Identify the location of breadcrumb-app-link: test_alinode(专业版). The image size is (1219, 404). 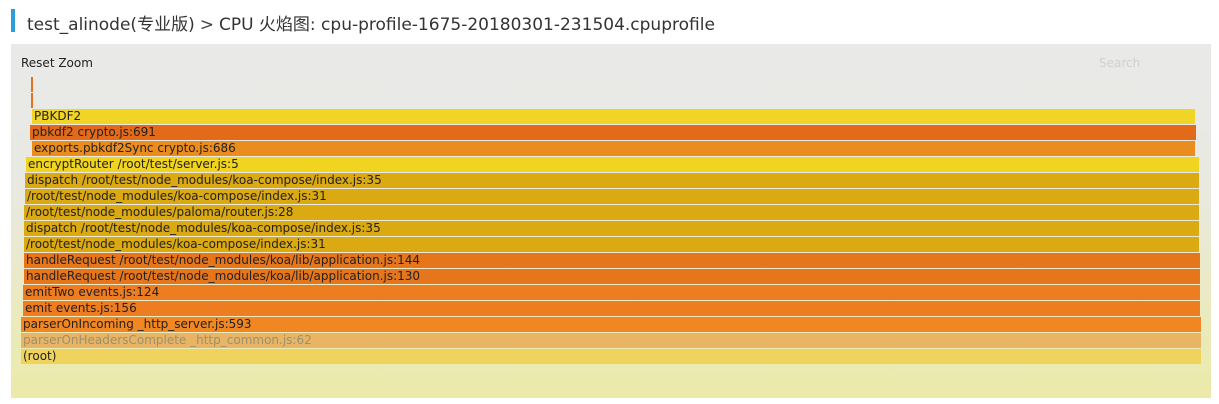
(111, 25).